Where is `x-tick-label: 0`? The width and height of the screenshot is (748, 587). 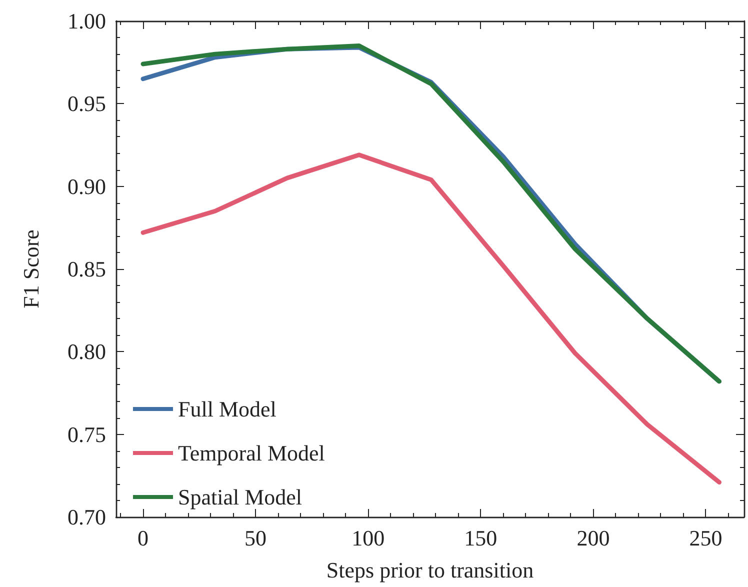 x-tick-label: 0 is located at coordinates (143, 538).